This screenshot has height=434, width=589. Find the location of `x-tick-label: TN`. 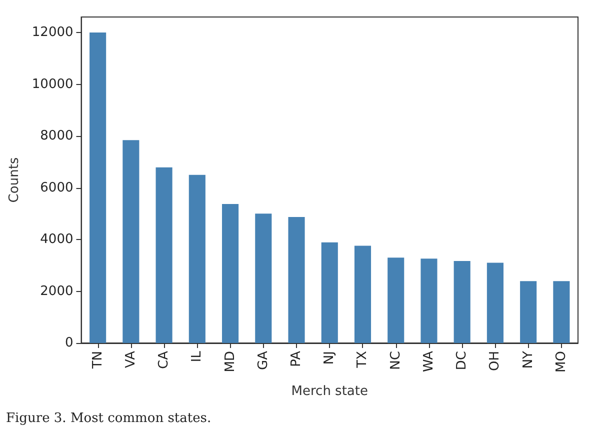

x-tick-label: TN is located at coordinates (98, 360).